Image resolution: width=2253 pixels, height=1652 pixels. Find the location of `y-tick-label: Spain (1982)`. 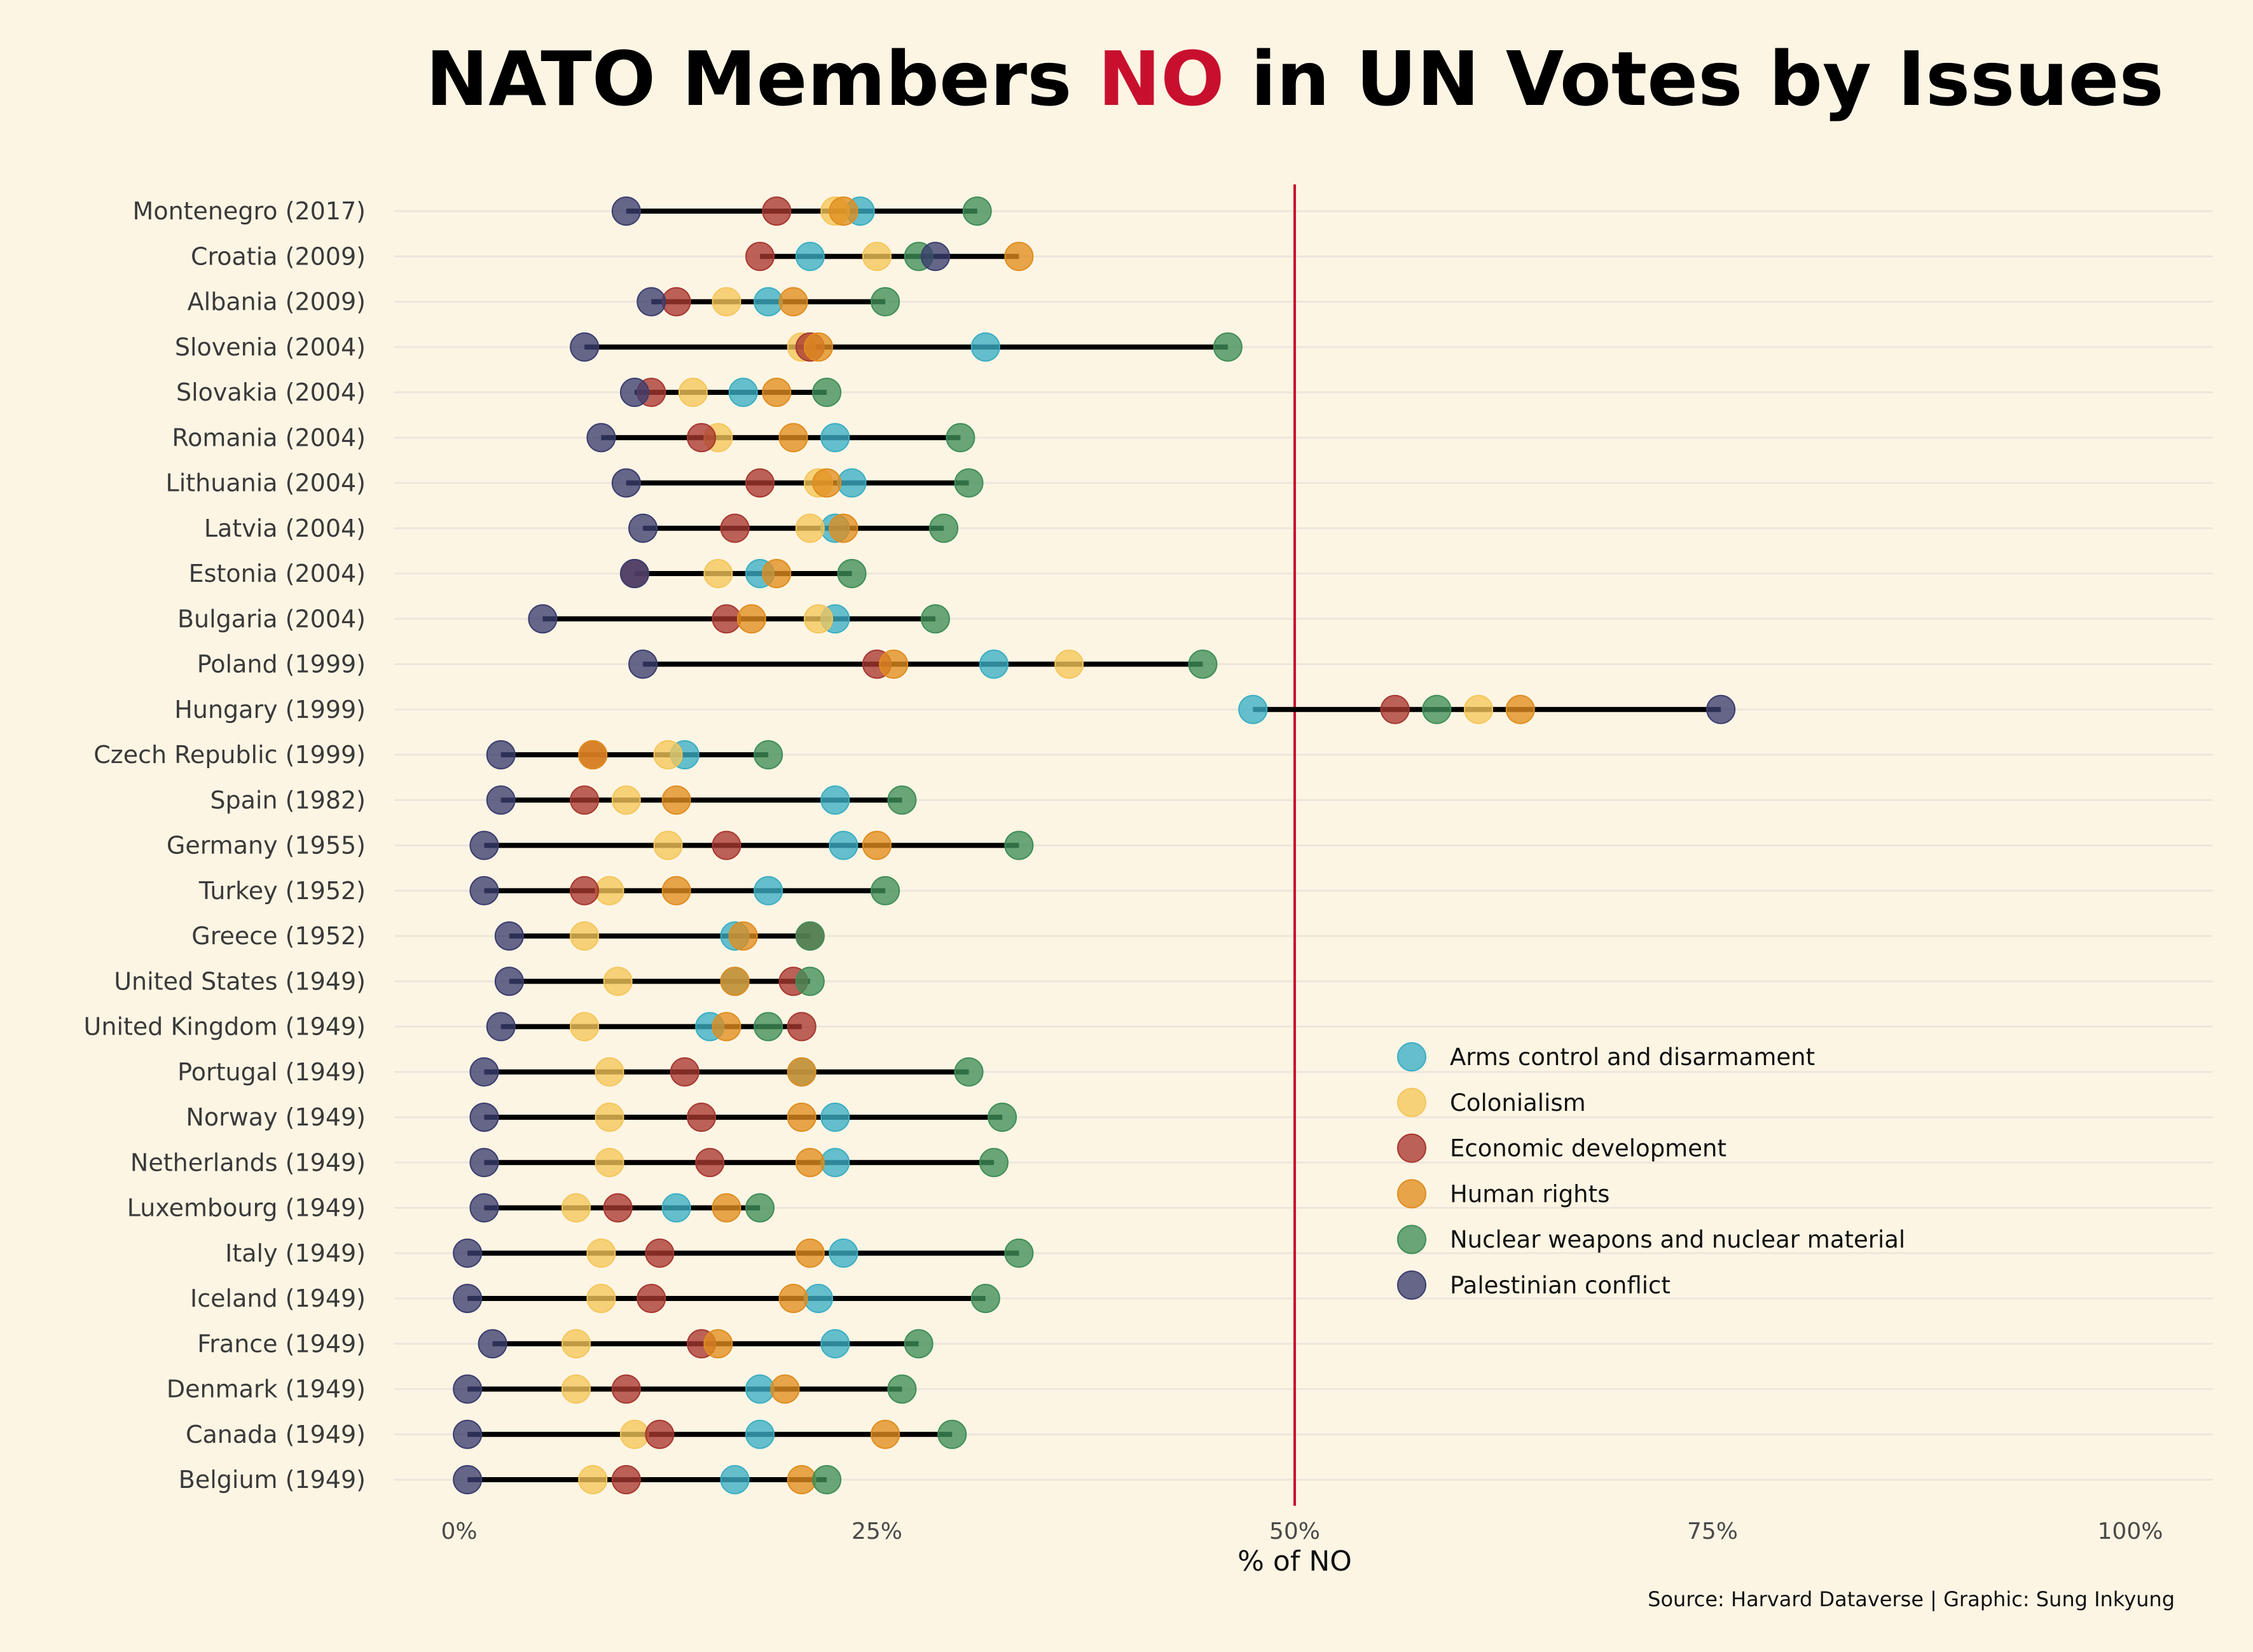

y-tick-label: Spain (1982) is located at coordinates (288, 800).